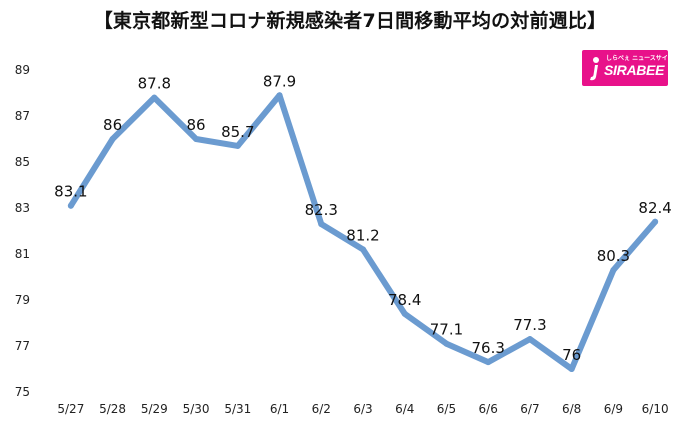  What do you see at coordinates (571, 409) in the screenshot?
I see `x-tick-label: 6/8` at bounding box center [571, 409].